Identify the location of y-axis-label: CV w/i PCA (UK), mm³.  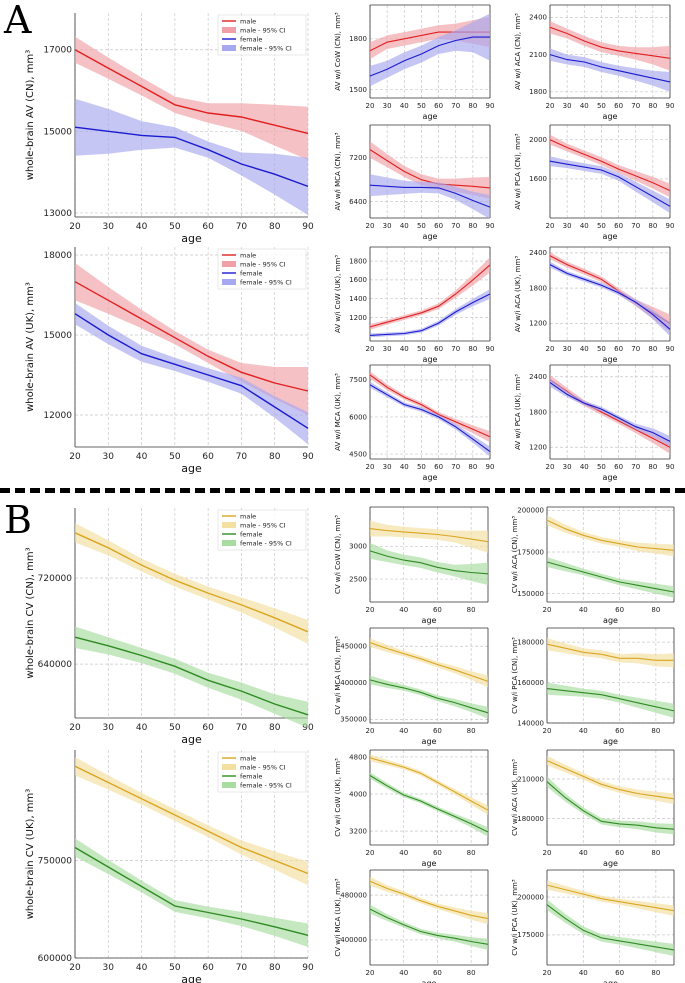
(515, 917).